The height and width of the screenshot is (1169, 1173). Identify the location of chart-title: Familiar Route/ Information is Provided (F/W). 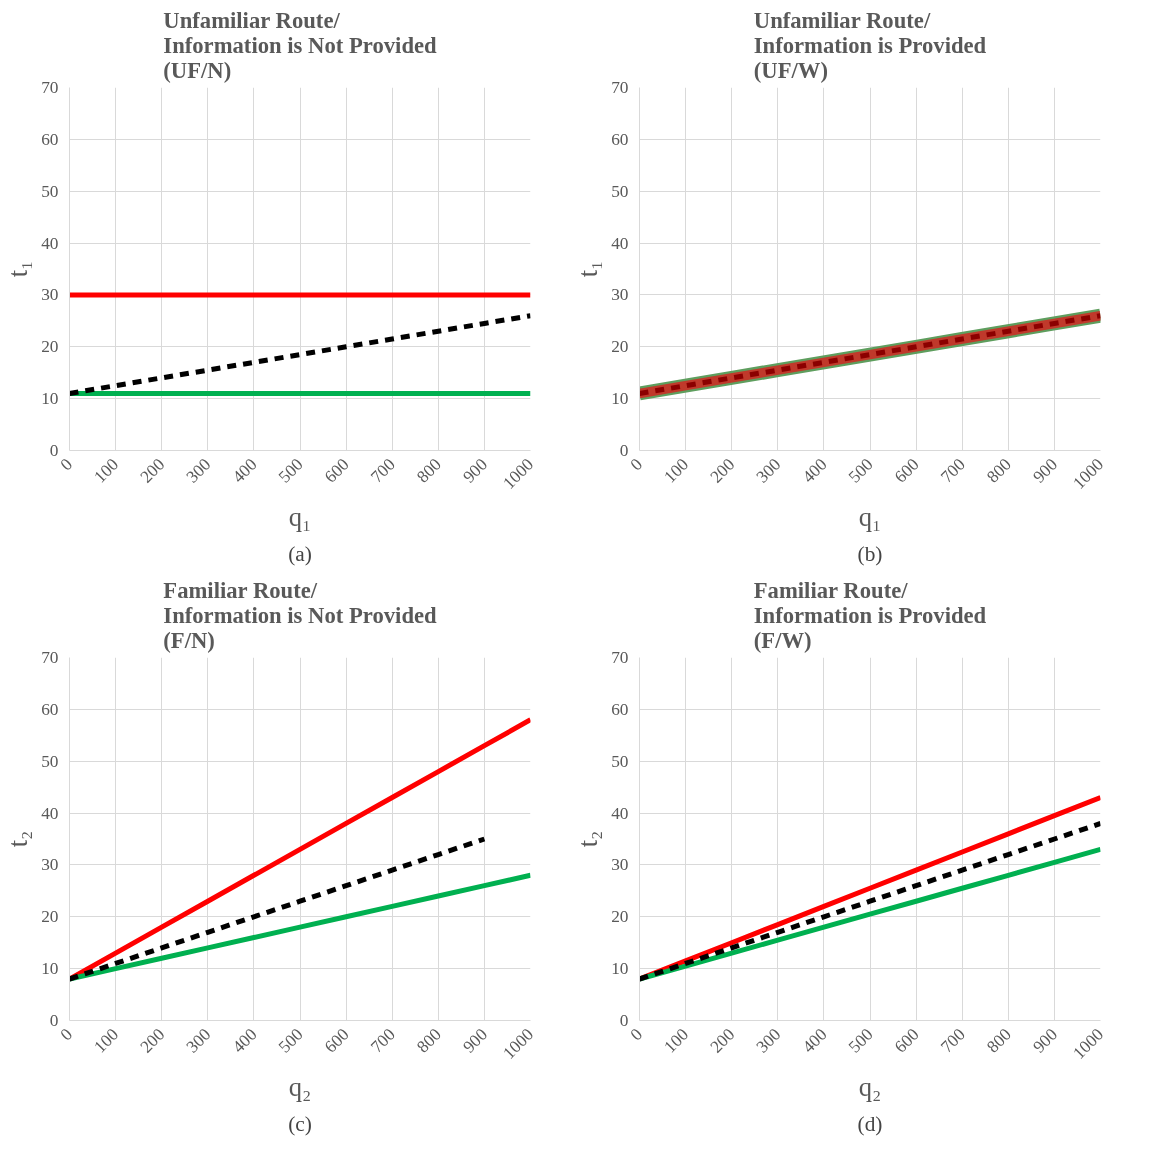
(870, 615).